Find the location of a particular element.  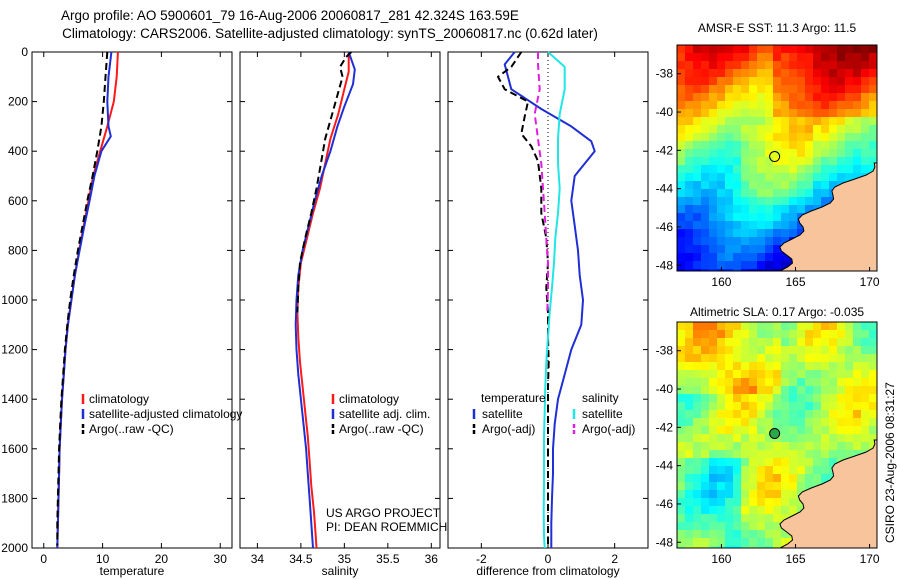

series-line-salinity-satellite is located at coordinates (554, 300).